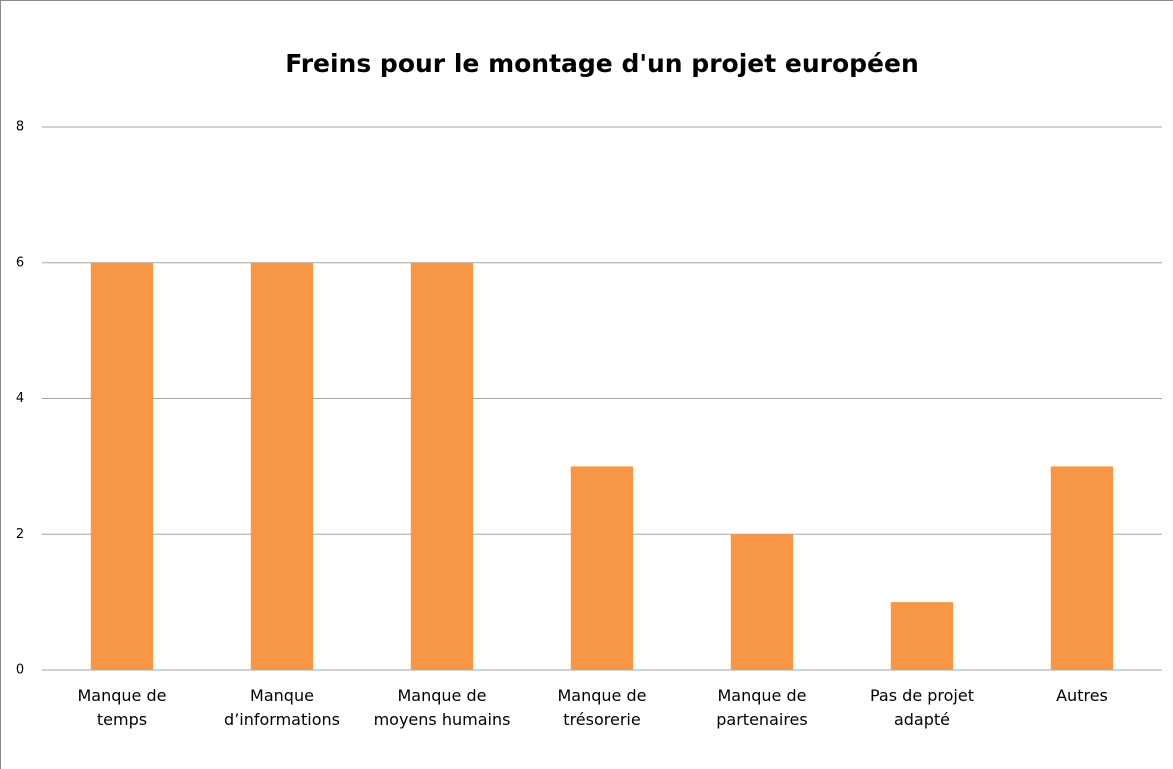 The width and height of the screenshot is (1173, 769). I want to click on y-tick-label: 6, so click(20, 262).